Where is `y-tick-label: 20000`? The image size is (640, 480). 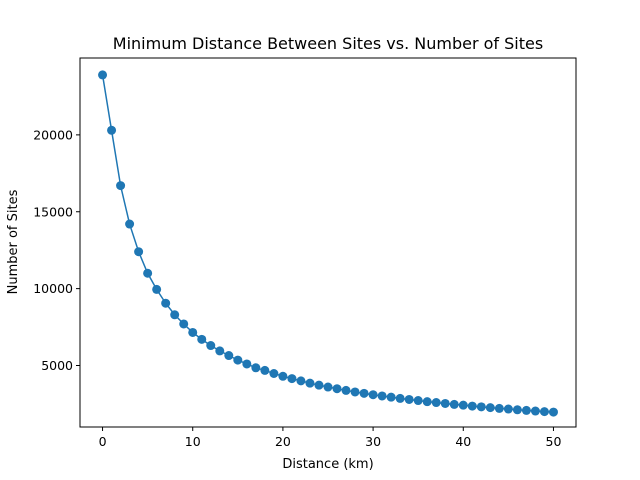
y-tick-label: 20000 is located at coordinates (53, 134).